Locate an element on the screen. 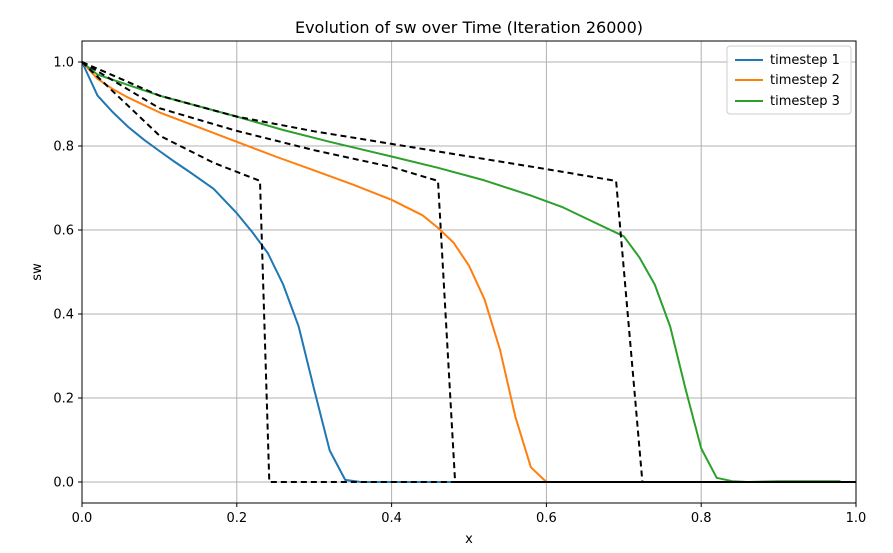 The image size is (893, 553). x-tick-label-5: 1.0 is located at coordinates (856, 518).